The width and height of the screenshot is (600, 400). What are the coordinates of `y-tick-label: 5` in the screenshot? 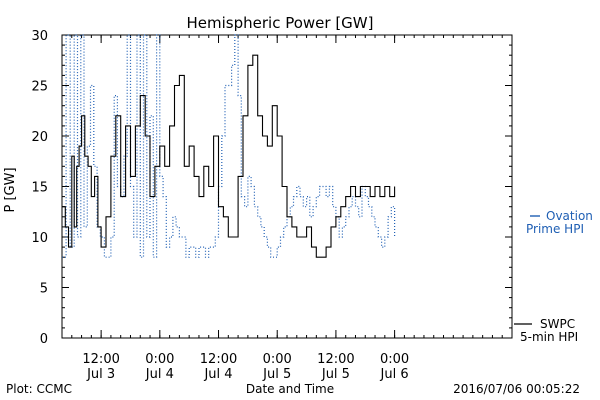 It's located at (44, 289).